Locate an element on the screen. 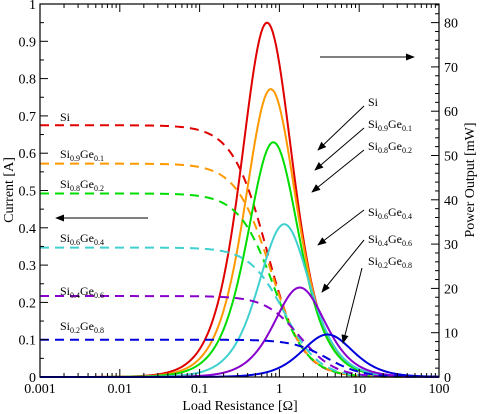 The image size is (480, 414). y-axis-title-left: Current [A] is located at coordinates (9, 190).